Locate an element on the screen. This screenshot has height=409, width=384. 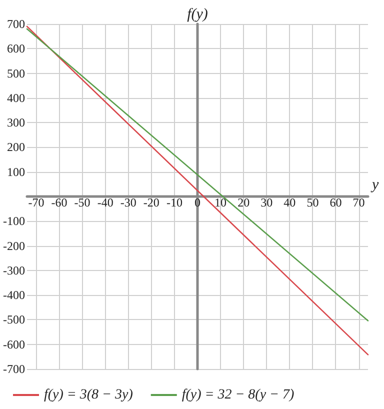
y-tick-label: -700 is located at coordinates (13, 369).